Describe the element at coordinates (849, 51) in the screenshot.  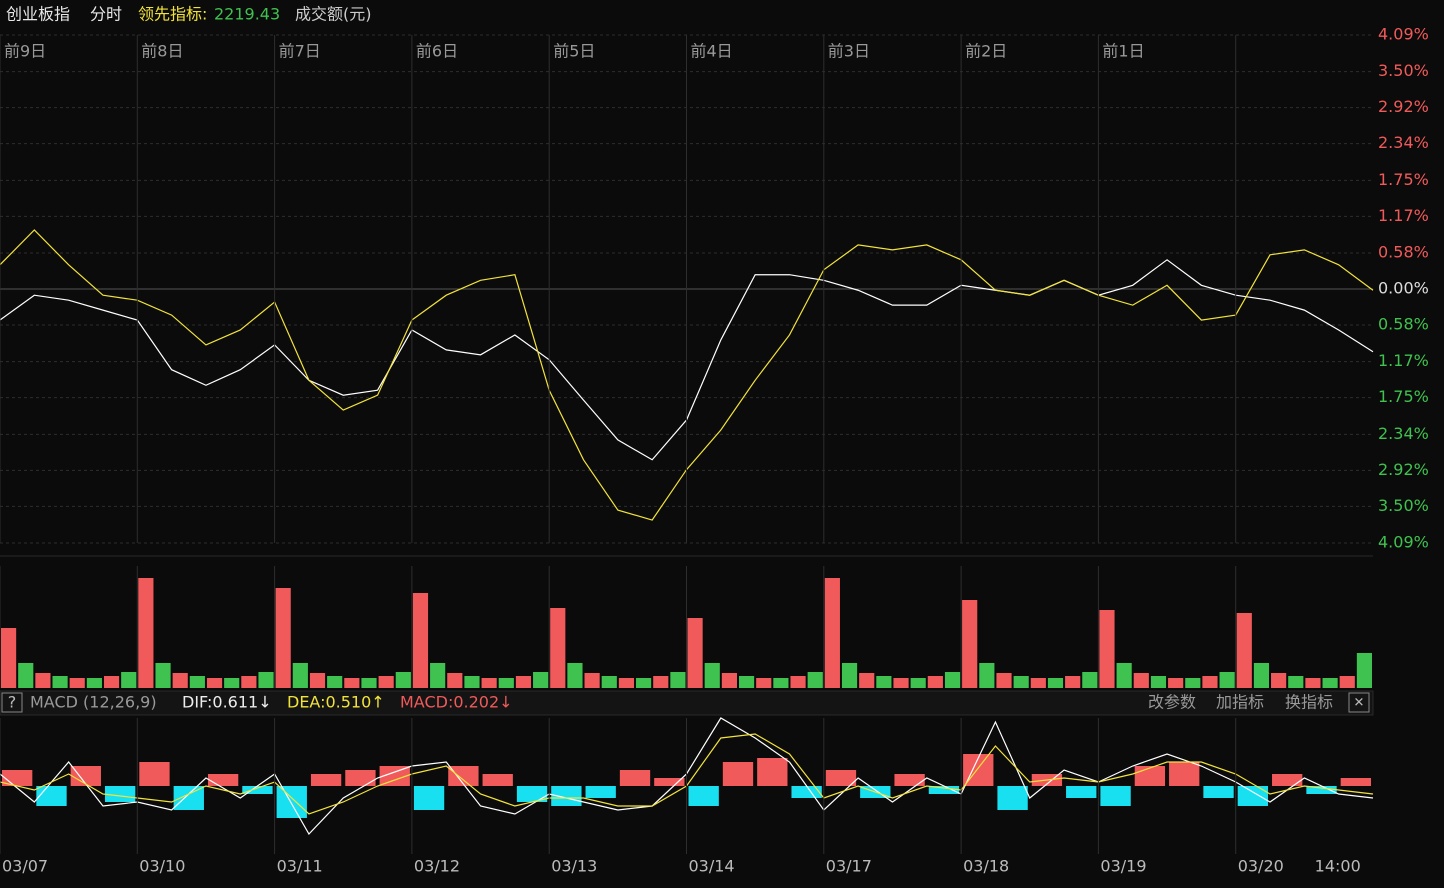
I see `day-label: 前3日` at that location.